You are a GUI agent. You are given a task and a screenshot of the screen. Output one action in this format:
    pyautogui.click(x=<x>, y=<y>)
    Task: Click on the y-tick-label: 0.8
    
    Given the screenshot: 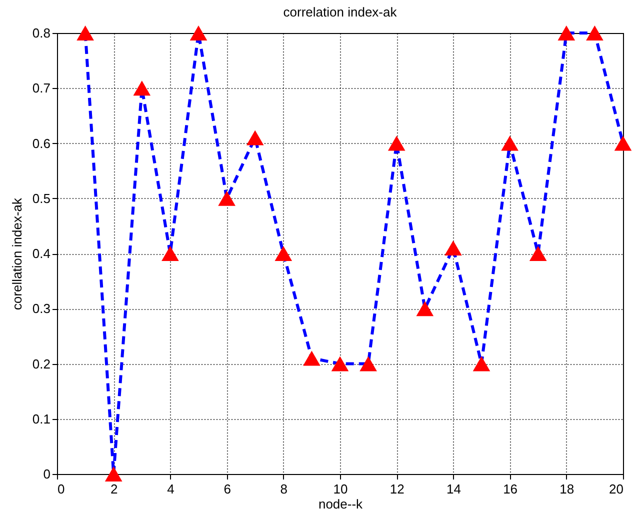 What is the action you would take?
    pyautogui.click(x=41, y=33)
    